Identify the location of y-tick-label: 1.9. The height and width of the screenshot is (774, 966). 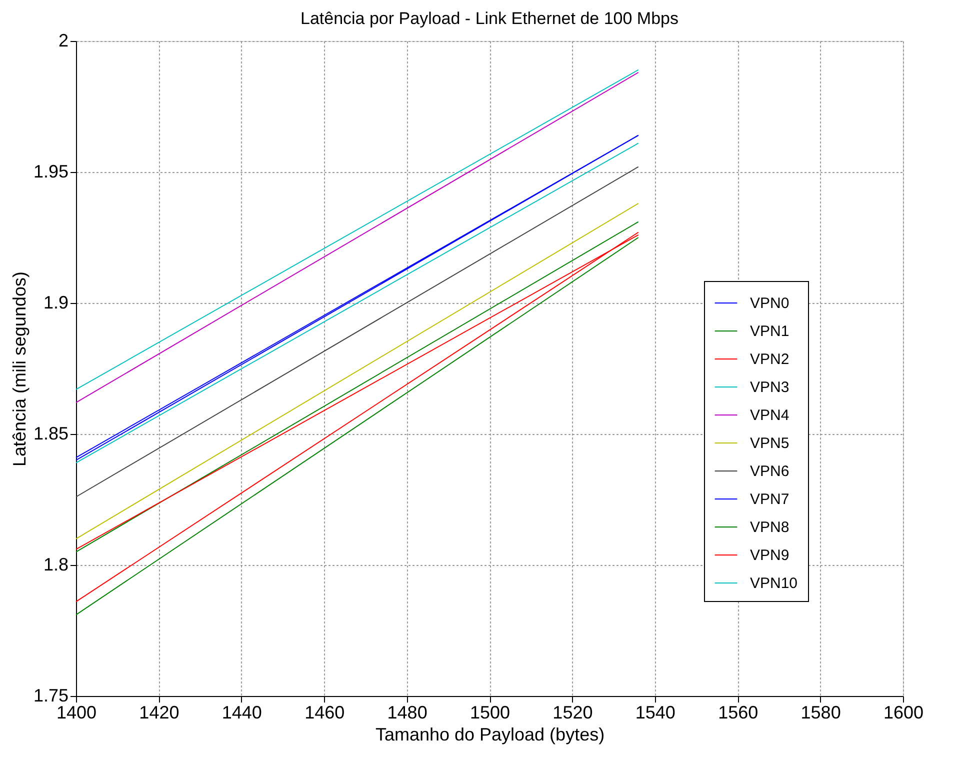
(55, 302).